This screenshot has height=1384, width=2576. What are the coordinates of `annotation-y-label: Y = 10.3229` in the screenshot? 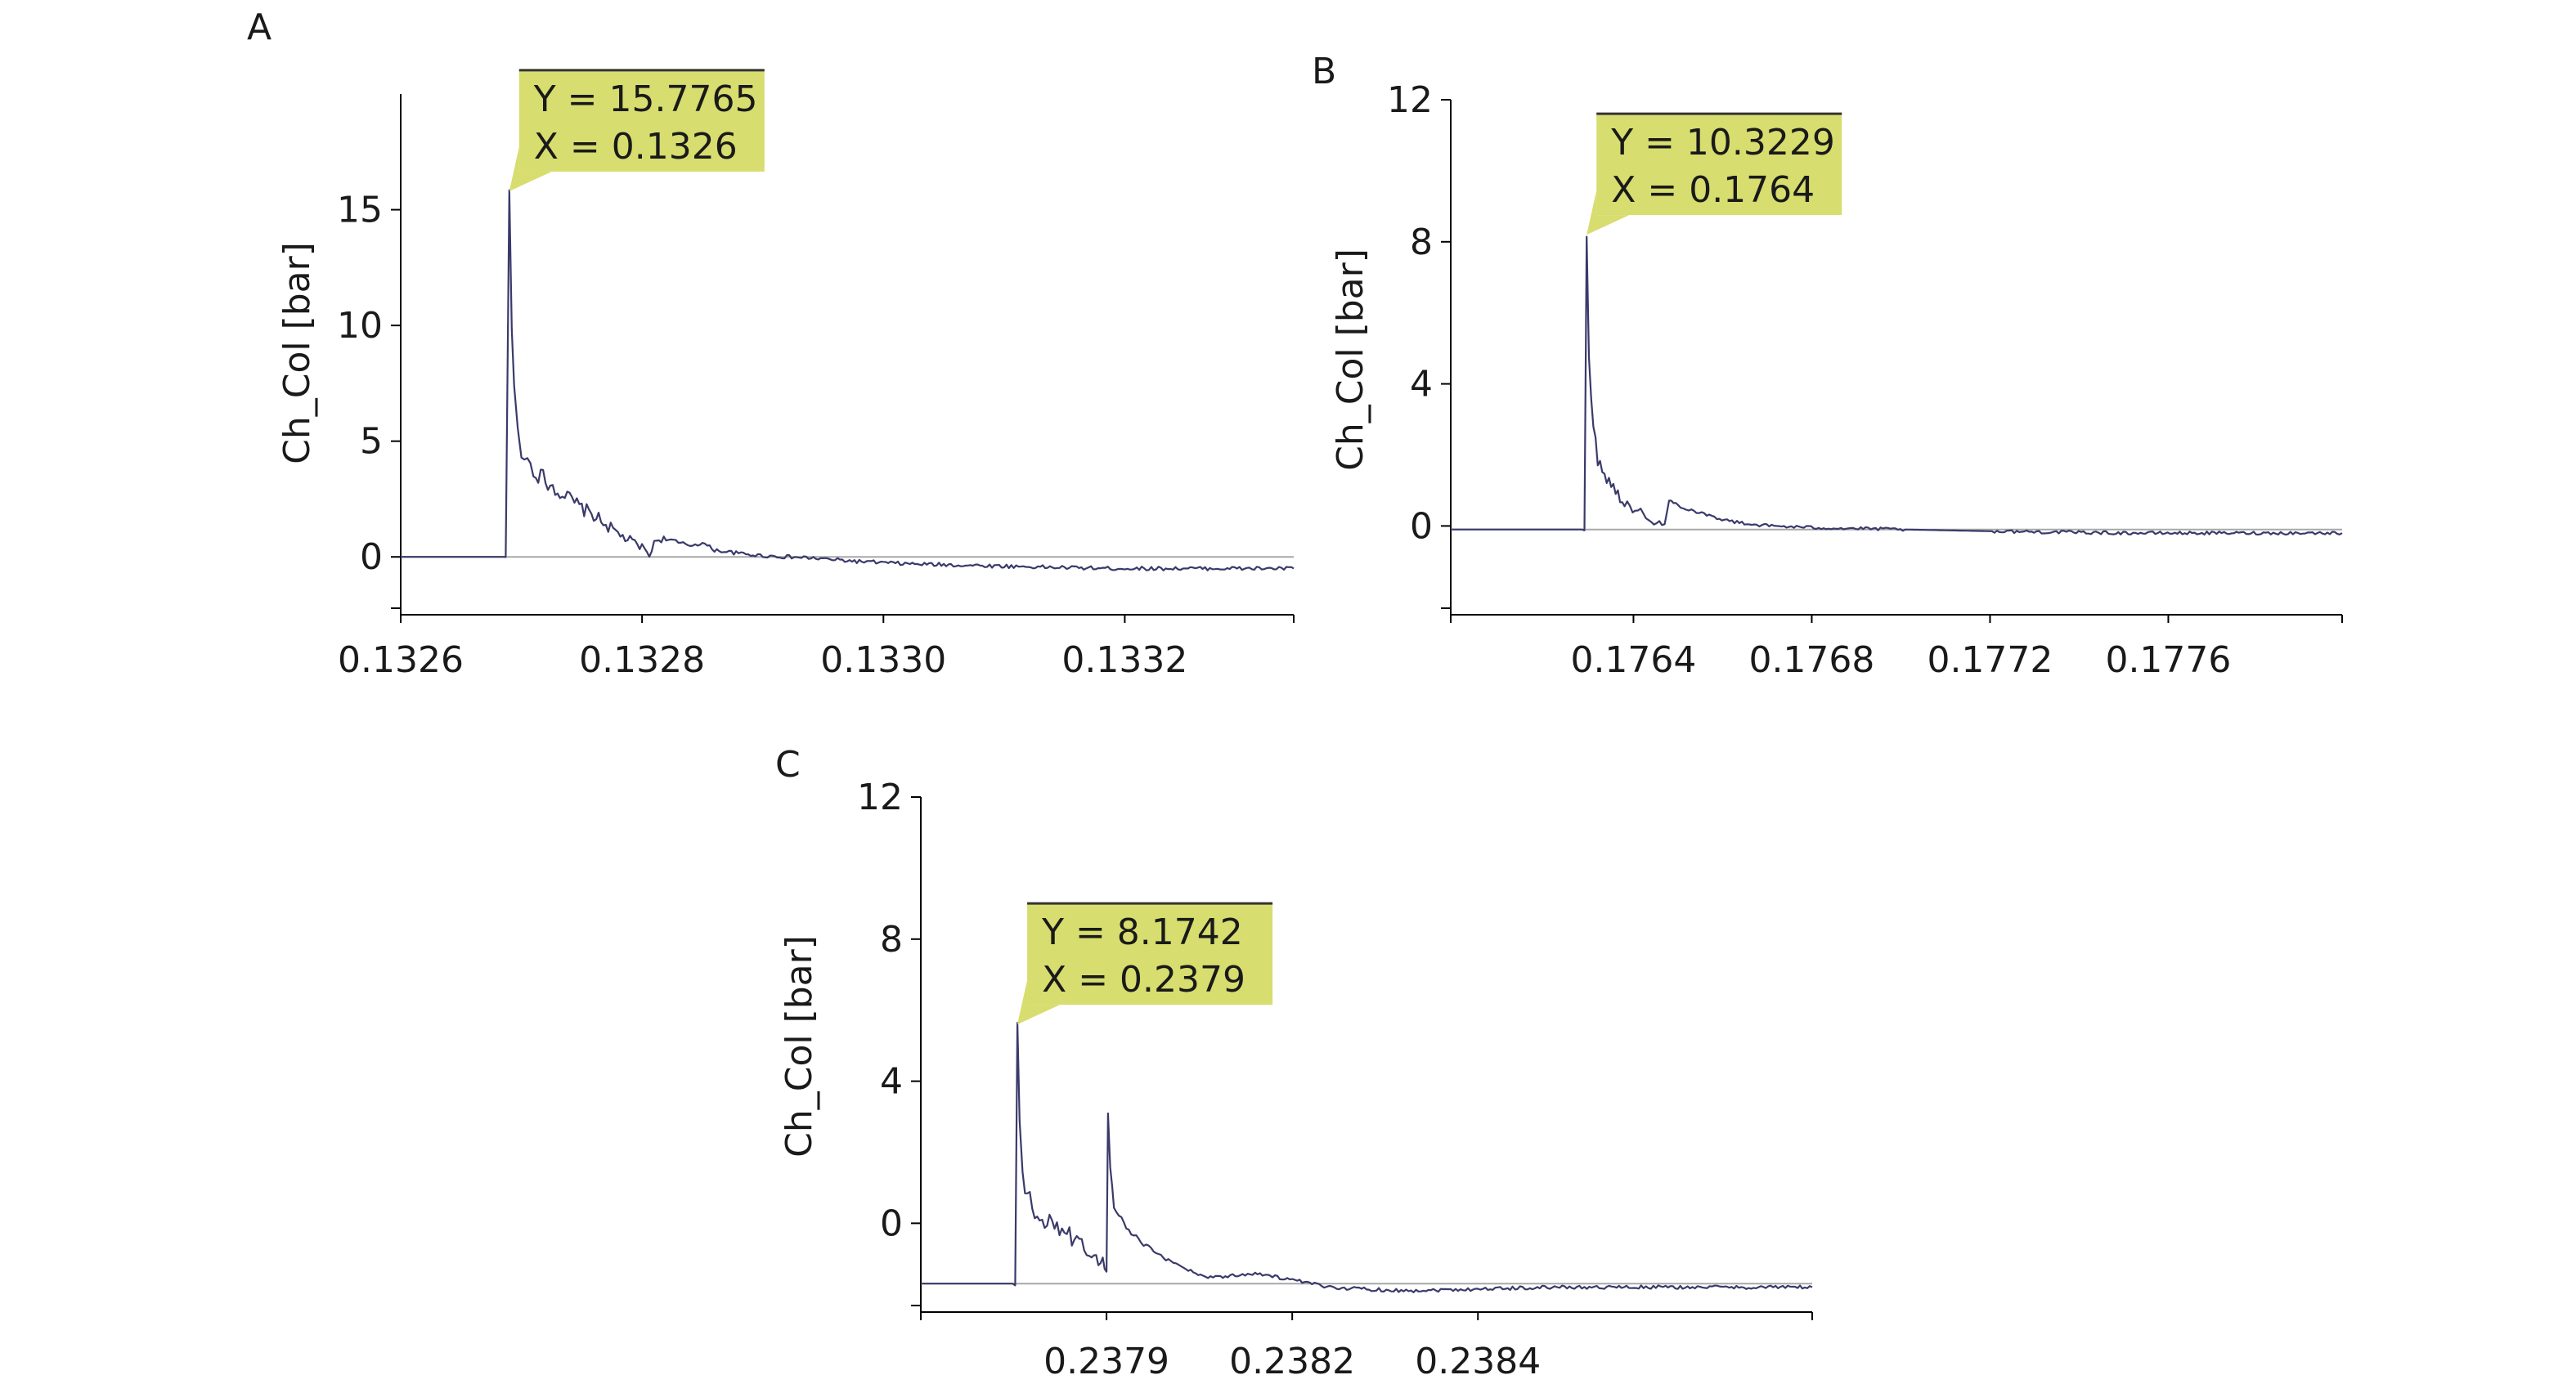 It's located at (1722, 142).